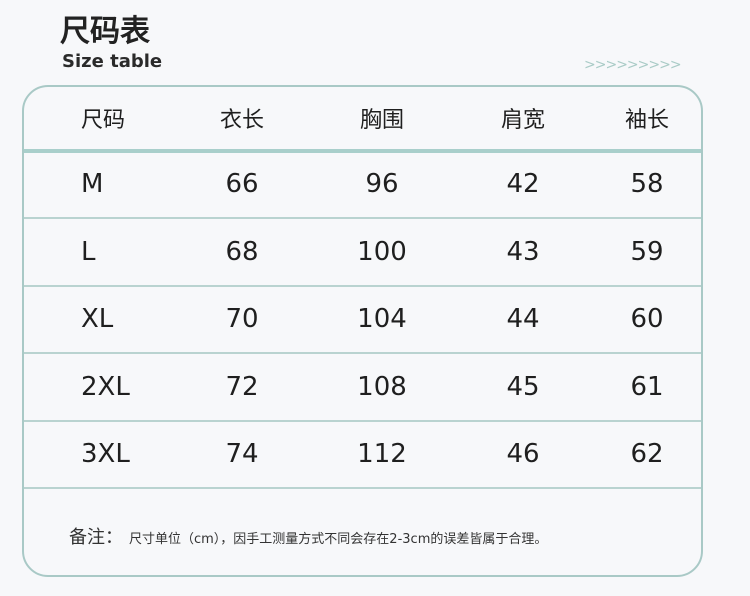 The image size is (750, 596). What do you see at coordinates (647, 386) in the screenshot?
I see `table-cell: 61` at bounding box center [647, 386].